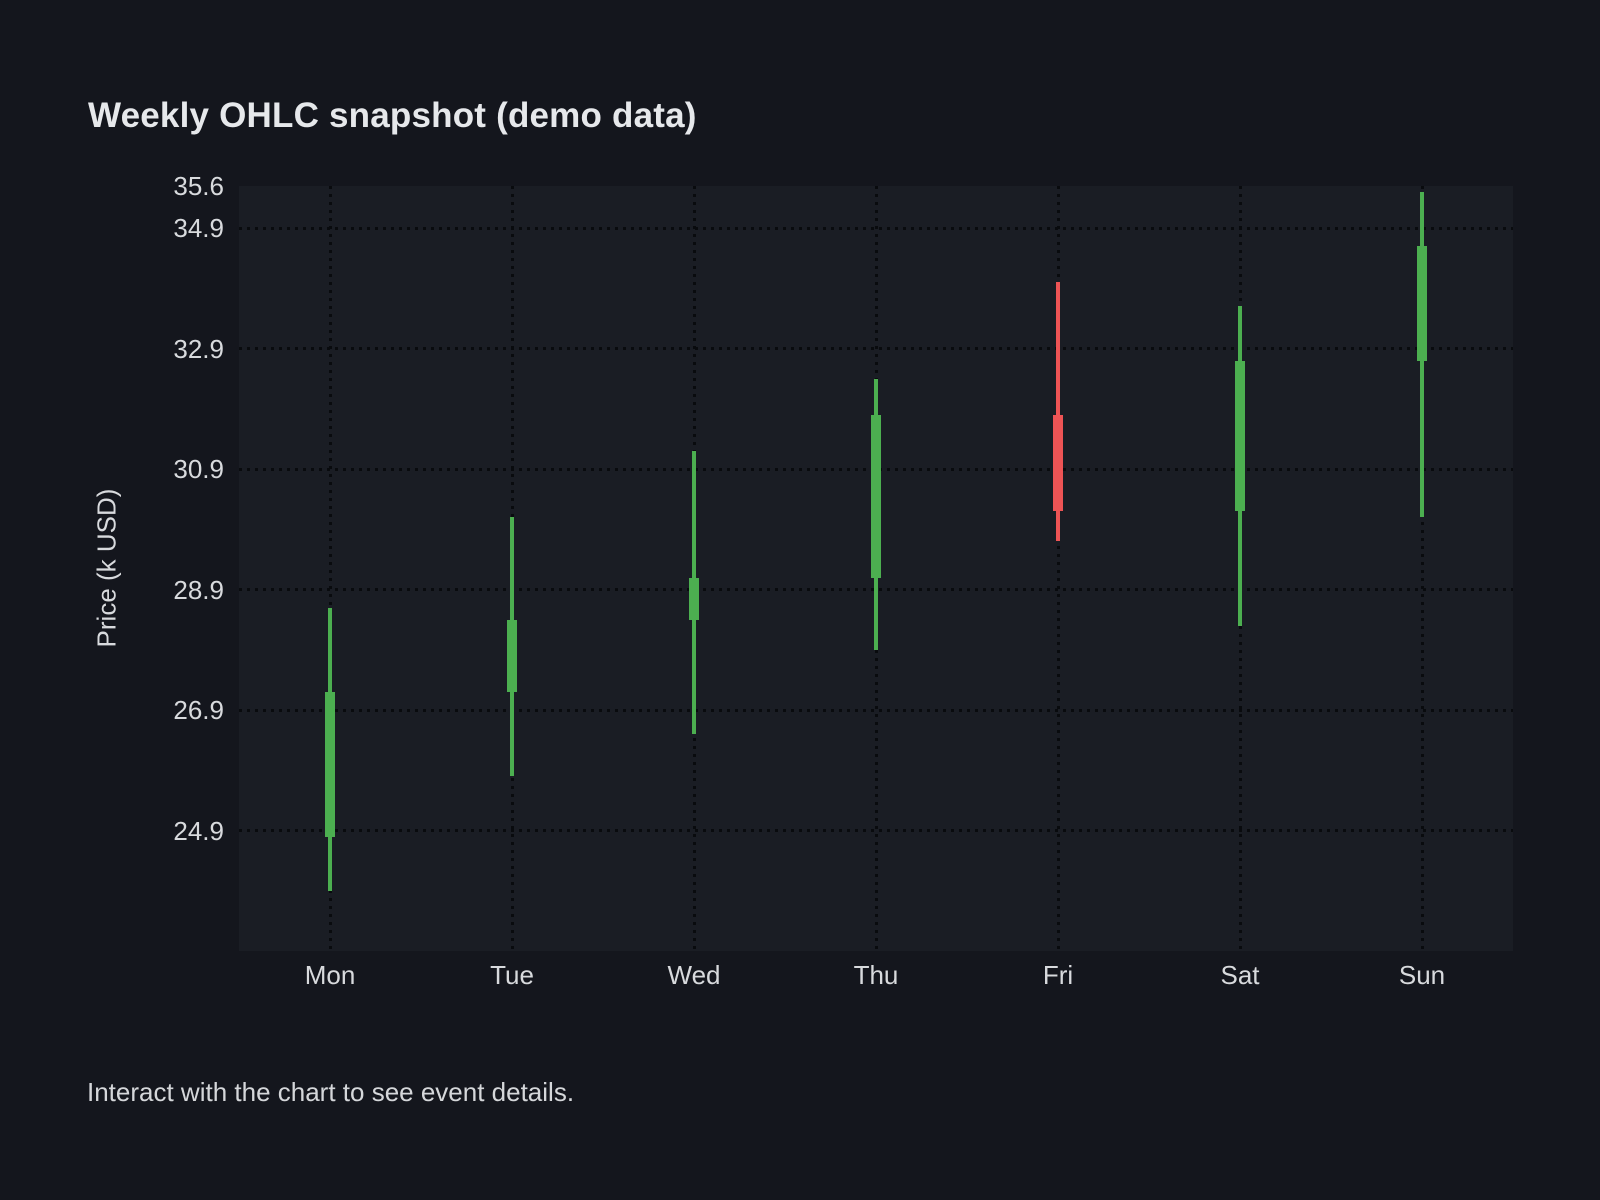 The image size is (1600, 1200). I want to click on candle-mon, so click(330, 749).